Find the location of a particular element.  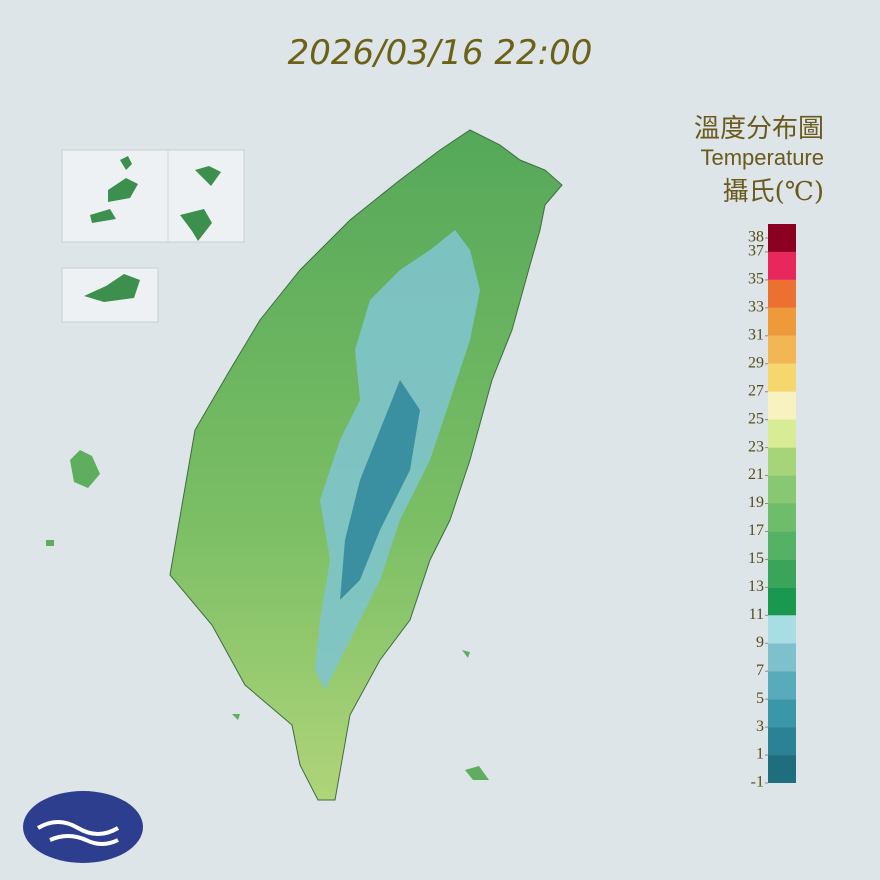

logo is located at coordinates (83, 827).